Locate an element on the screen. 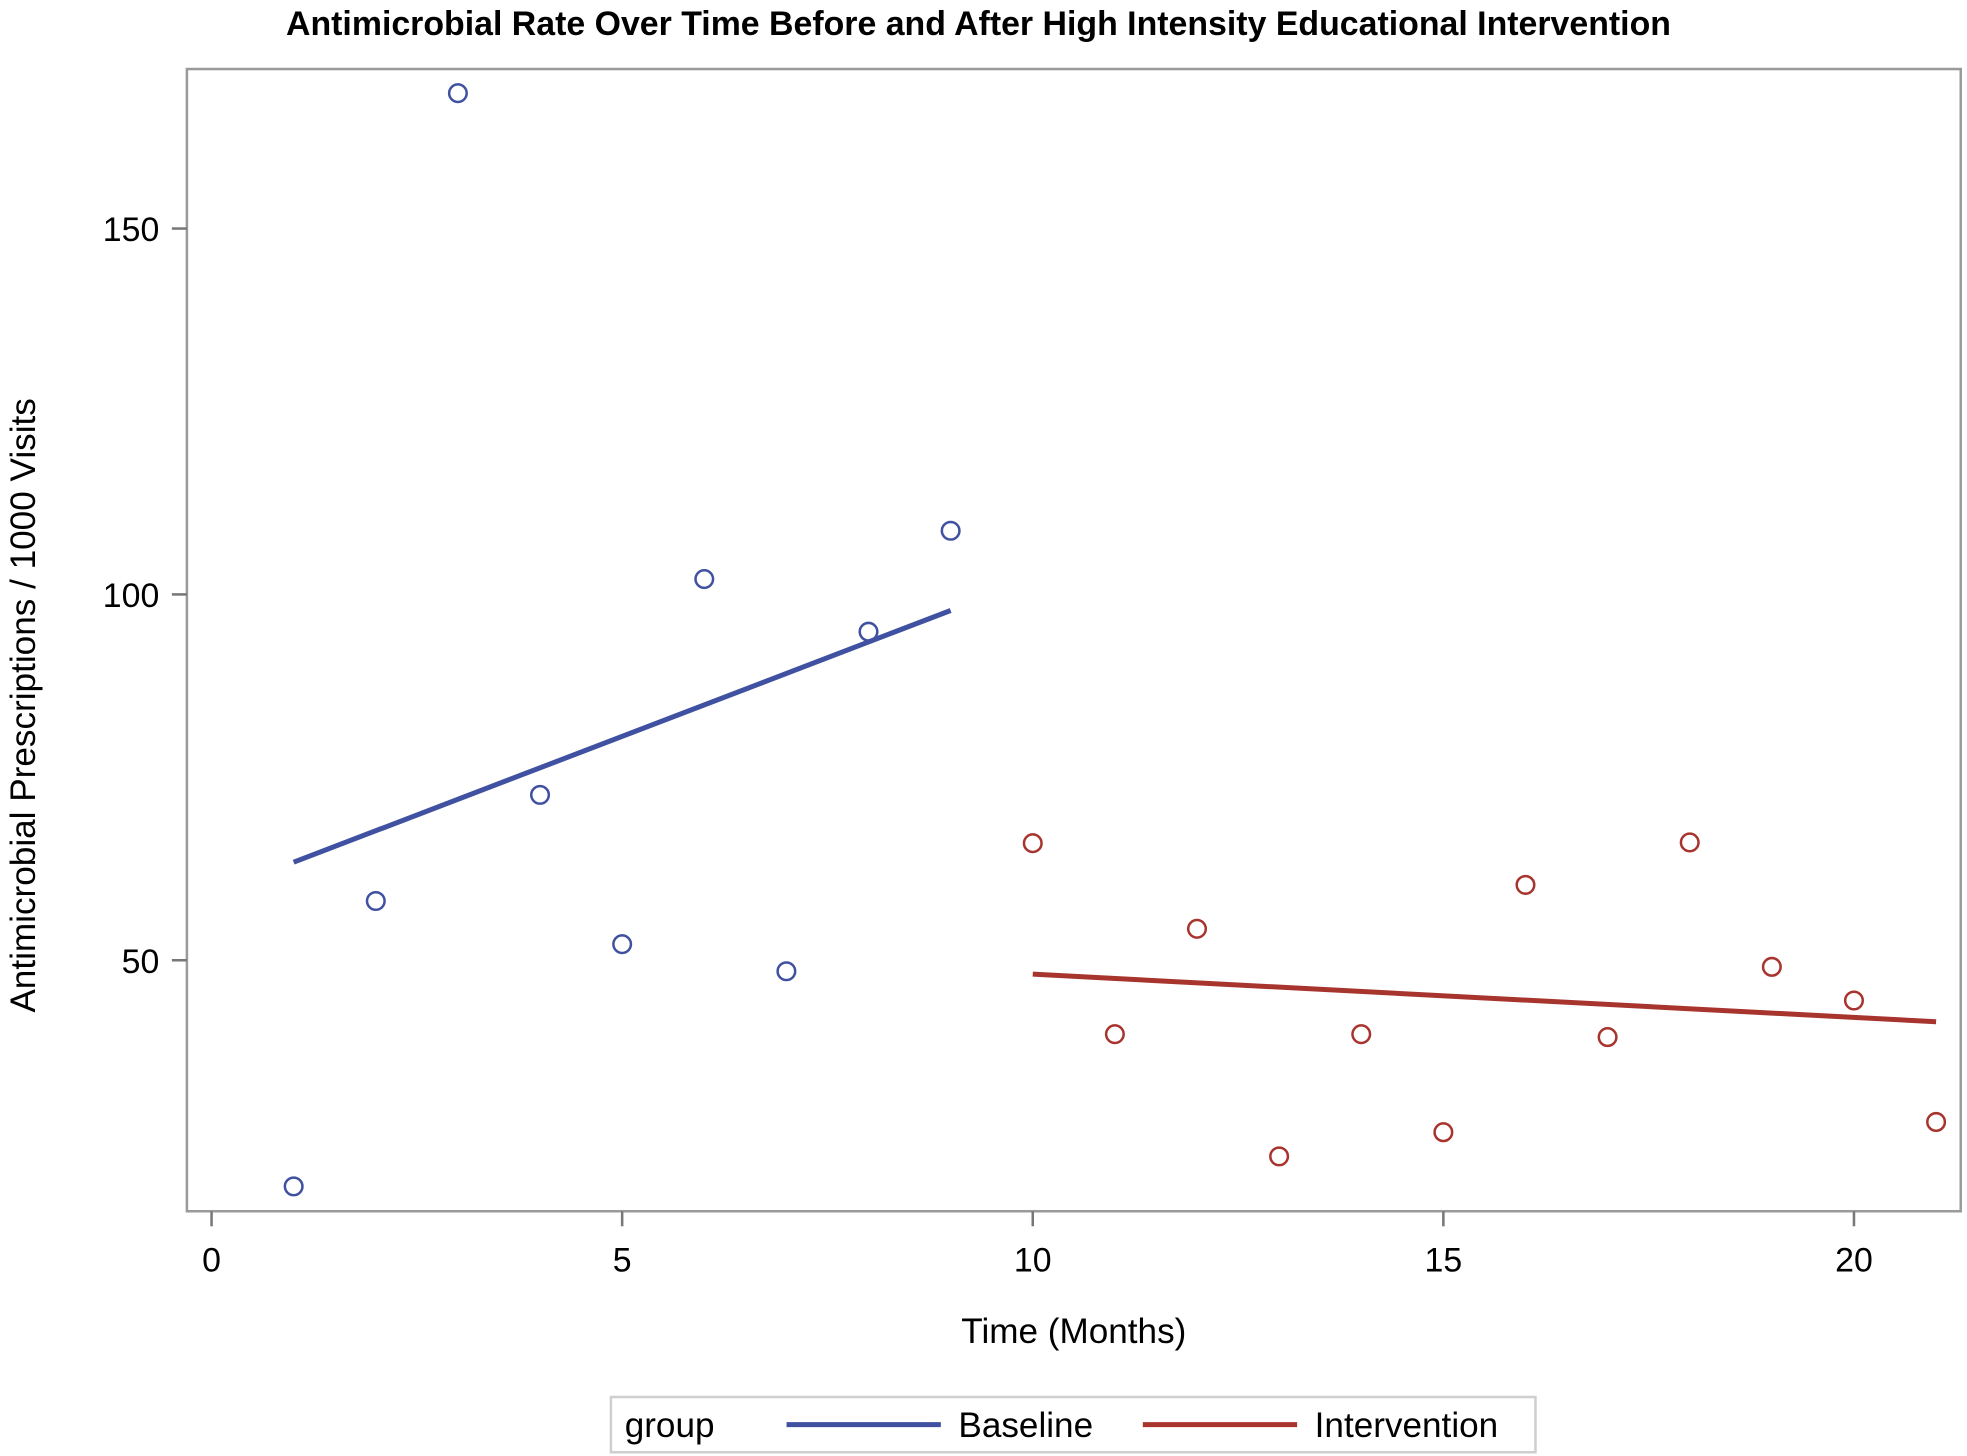 This screenshot has height=1456, width=1967. legend-title: group is located at coordinates (670, 1425).